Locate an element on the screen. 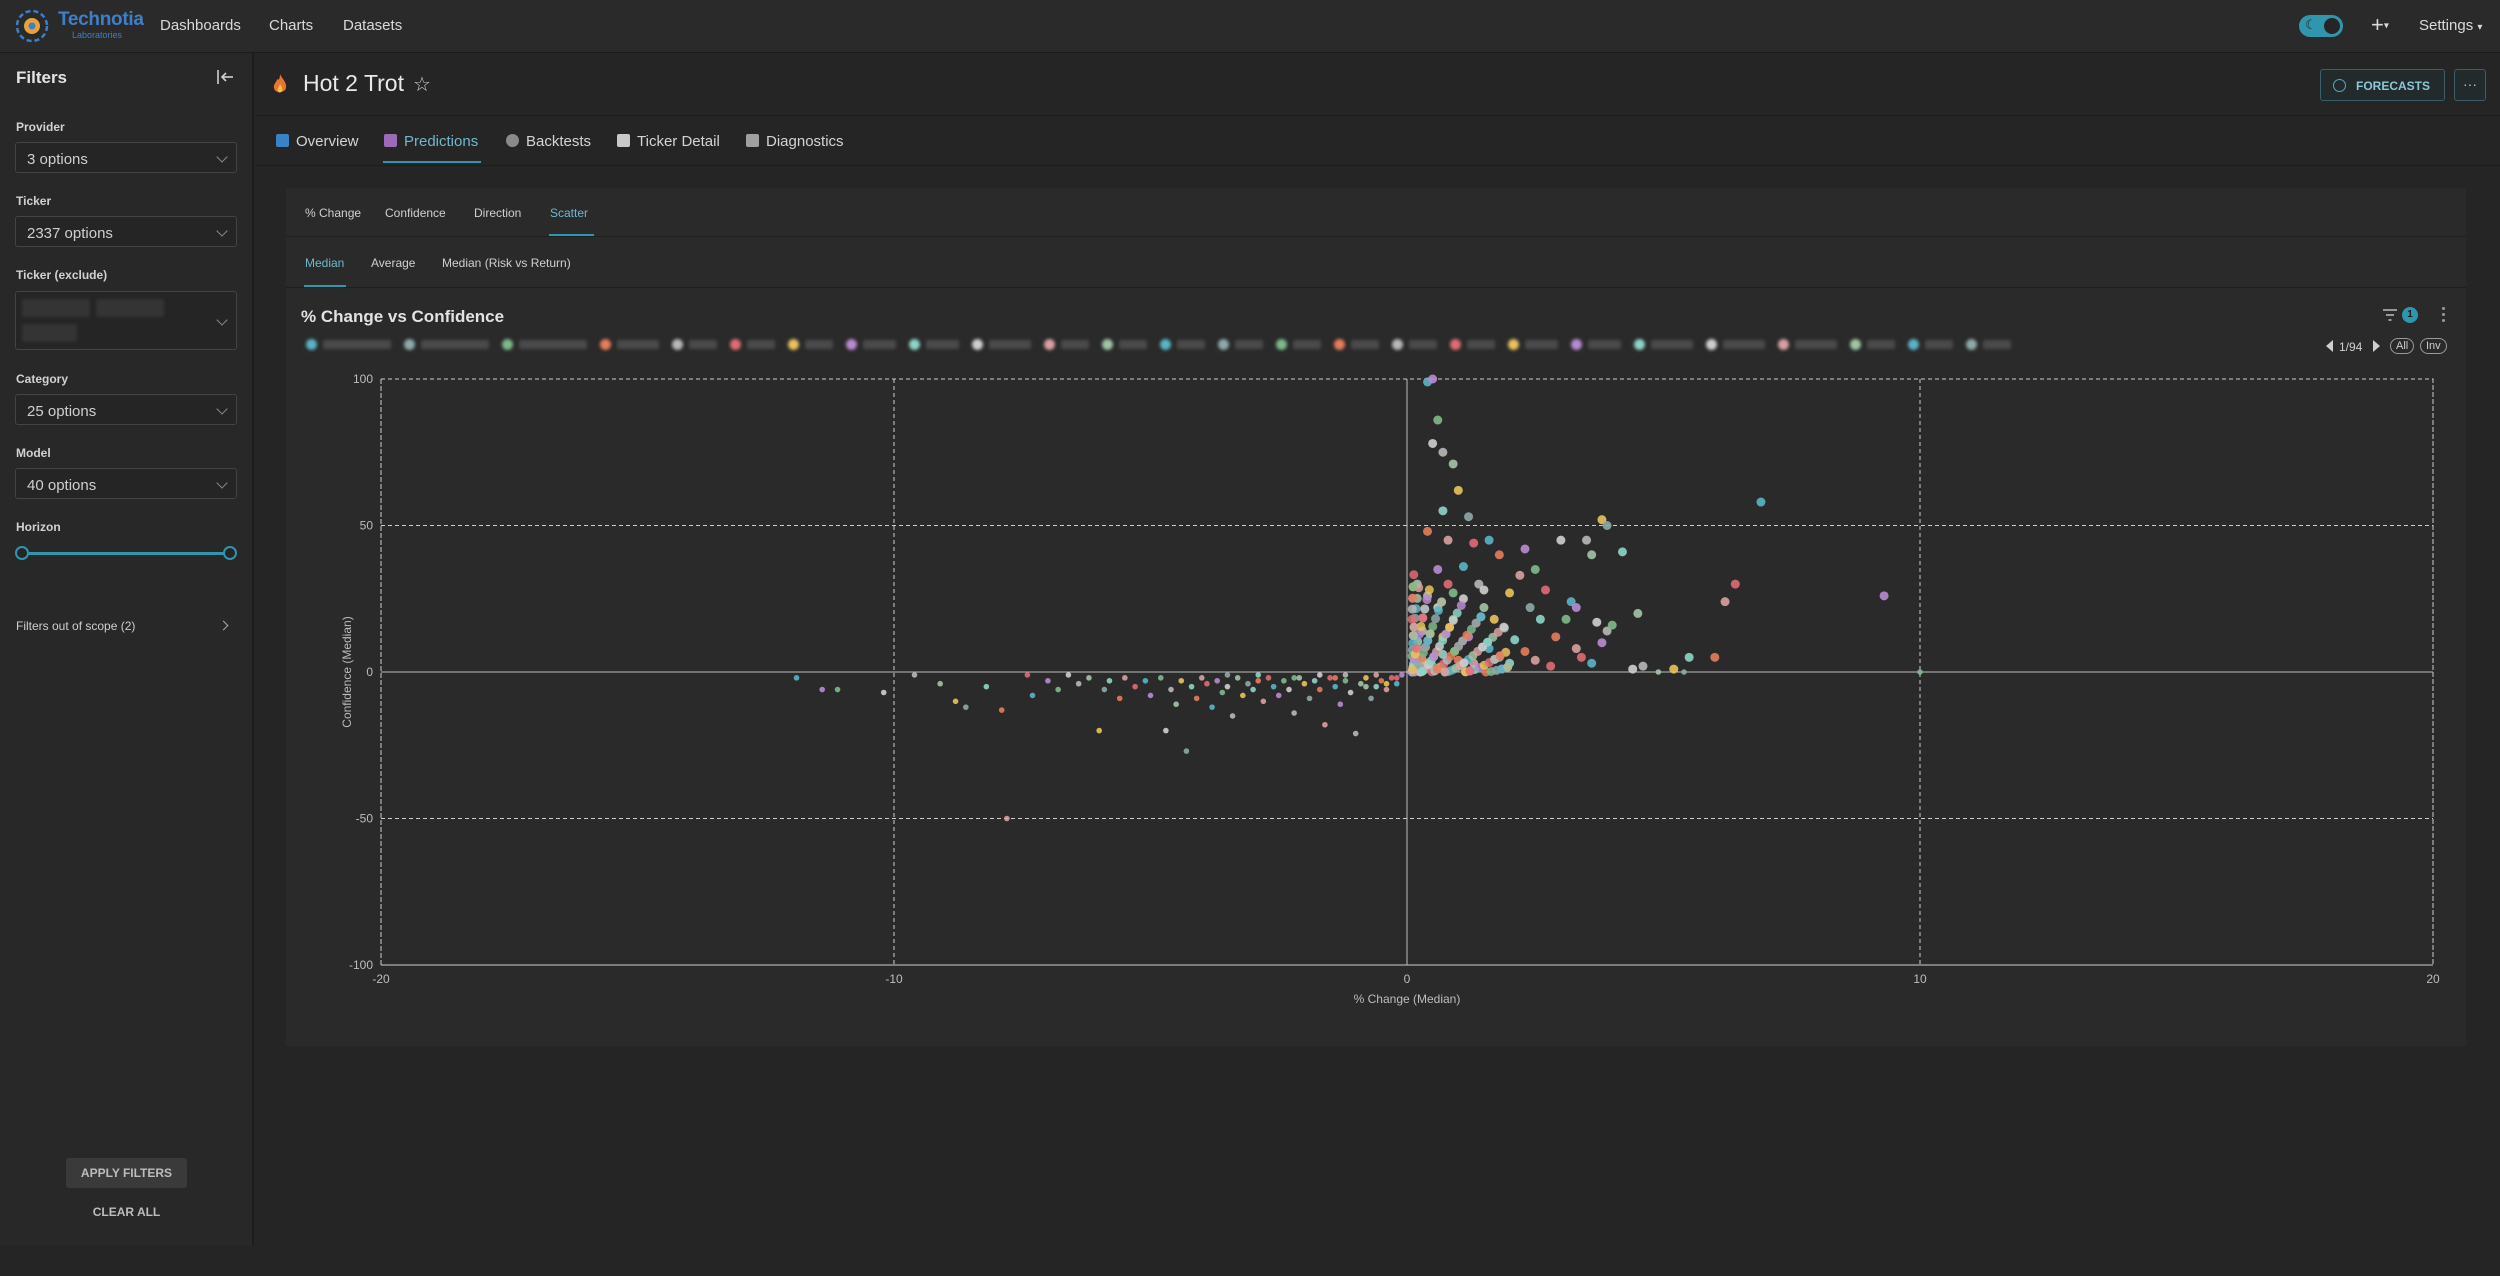  legend-all-button: All is located at coordinates (2402, 346).